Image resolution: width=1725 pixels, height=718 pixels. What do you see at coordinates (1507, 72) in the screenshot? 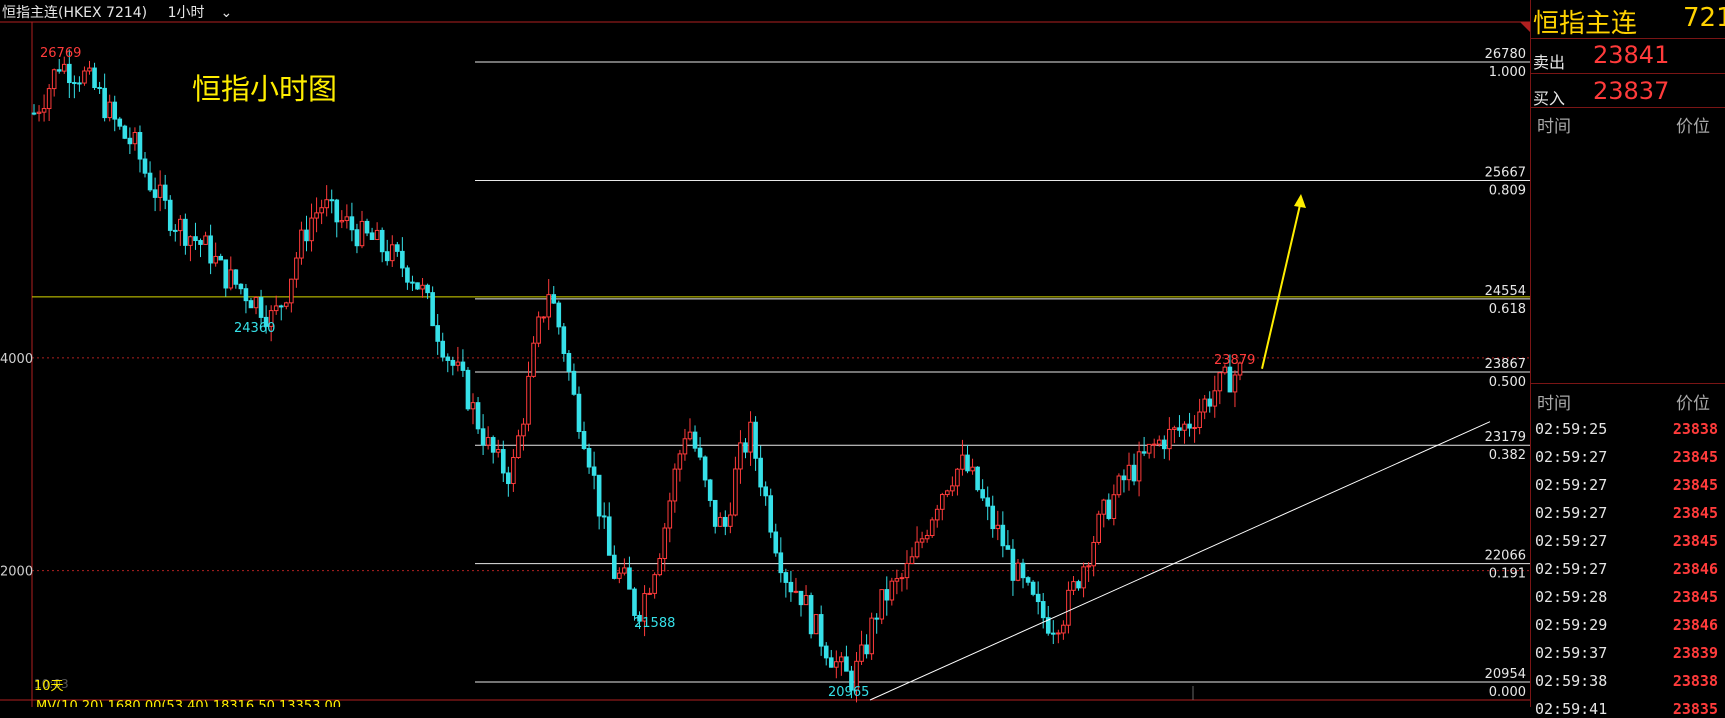
I see `fib-ratio-label: 1.000` at bounding box center [1507, 72].